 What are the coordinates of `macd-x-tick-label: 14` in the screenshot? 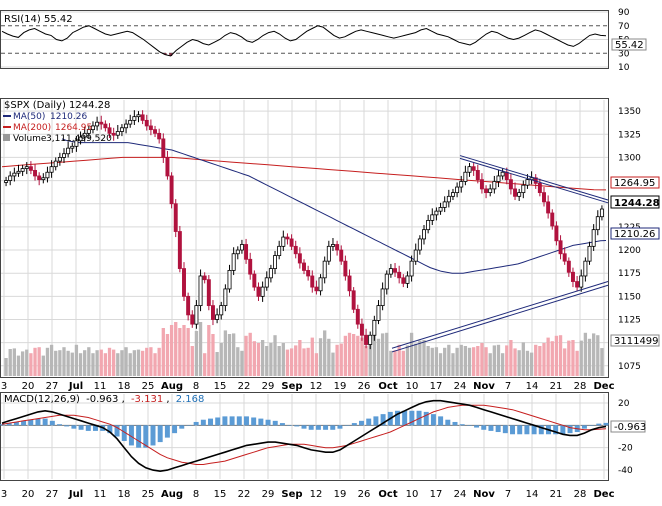 It's located at (532, 494).